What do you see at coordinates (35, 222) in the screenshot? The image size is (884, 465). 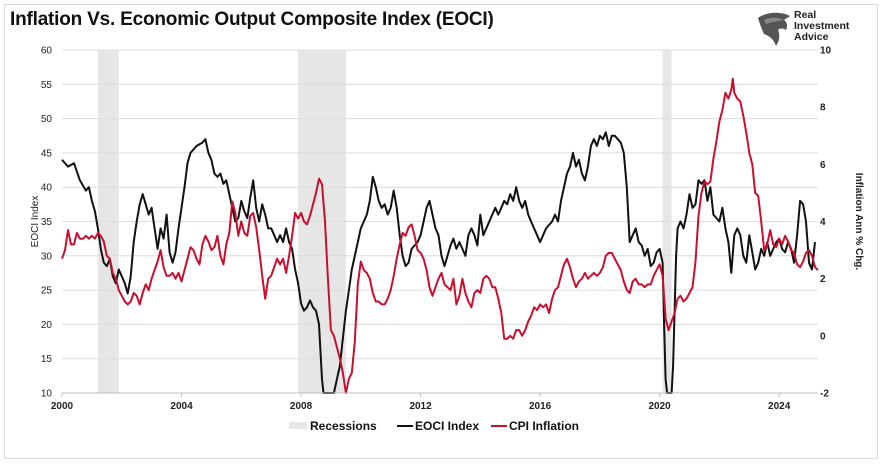 I see `y-left-axis-title: EOCI Index` at bounding box center [35, 222].